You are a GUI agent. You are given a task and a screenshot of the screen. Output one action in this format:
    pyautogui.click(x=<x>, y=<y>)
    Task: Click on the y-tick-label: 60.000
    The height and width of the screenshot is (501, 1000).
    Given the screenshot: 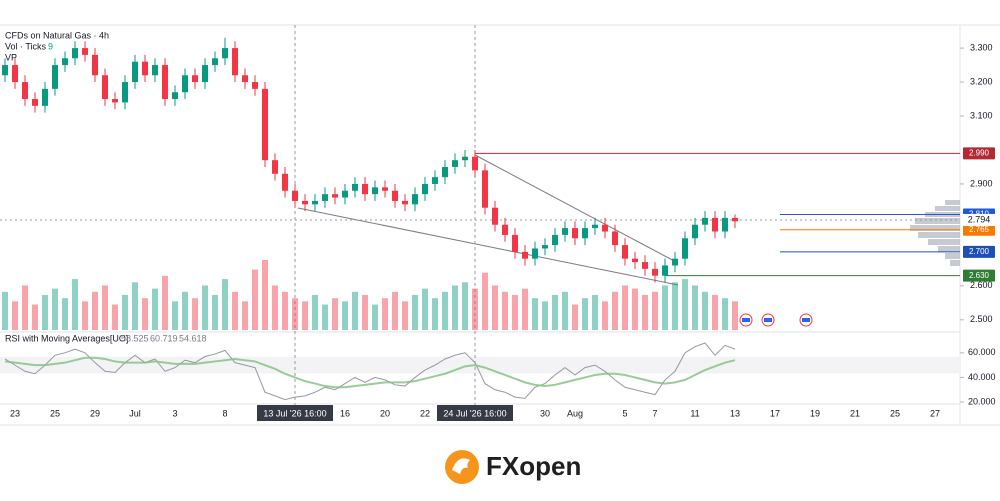 What is the action you would take?
    pyautogui.click(x=982, y=352)
    